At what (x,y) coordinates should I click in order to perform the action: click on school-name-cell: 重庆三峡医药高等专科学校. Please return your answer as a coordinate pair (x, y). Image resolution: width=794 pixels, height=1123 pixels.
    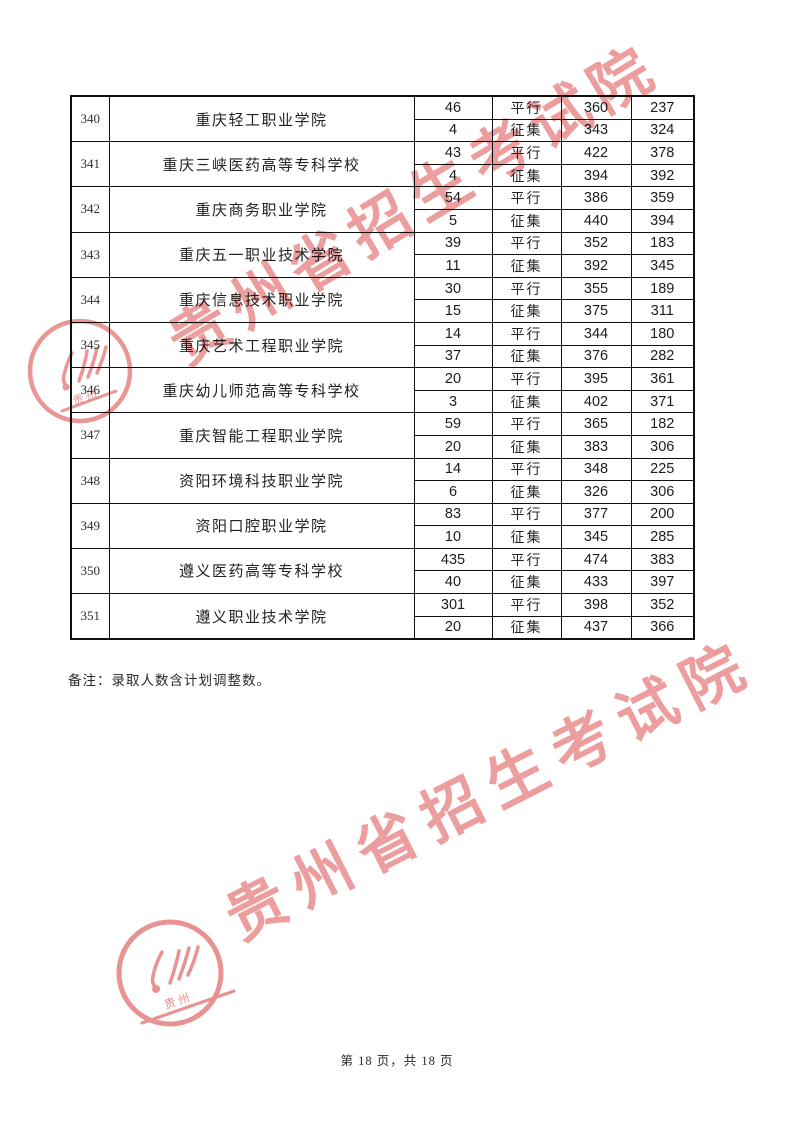
    Looking at the image, I should click on (261, 164).